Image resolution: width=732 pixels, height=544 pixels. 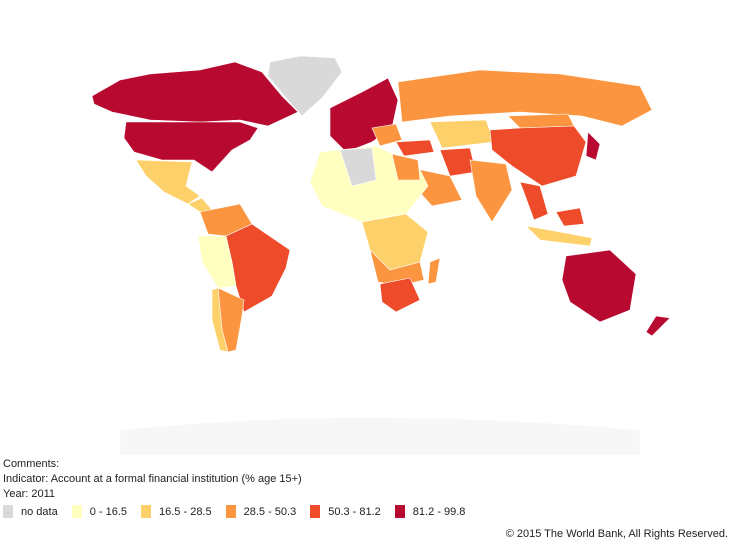 What do you see at coordinates (538, 156) in the screenshot?
I see `china` at bounding box center [538, 156].